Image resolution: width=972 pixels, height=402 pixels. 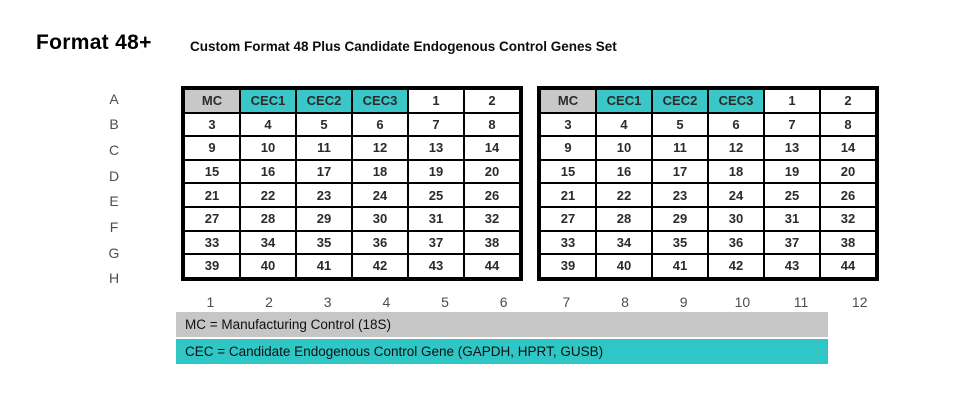 What do you see at coordinates (327, 302) in the screenshot?
I see `column-label: 3` at bounding box center [327, 302].